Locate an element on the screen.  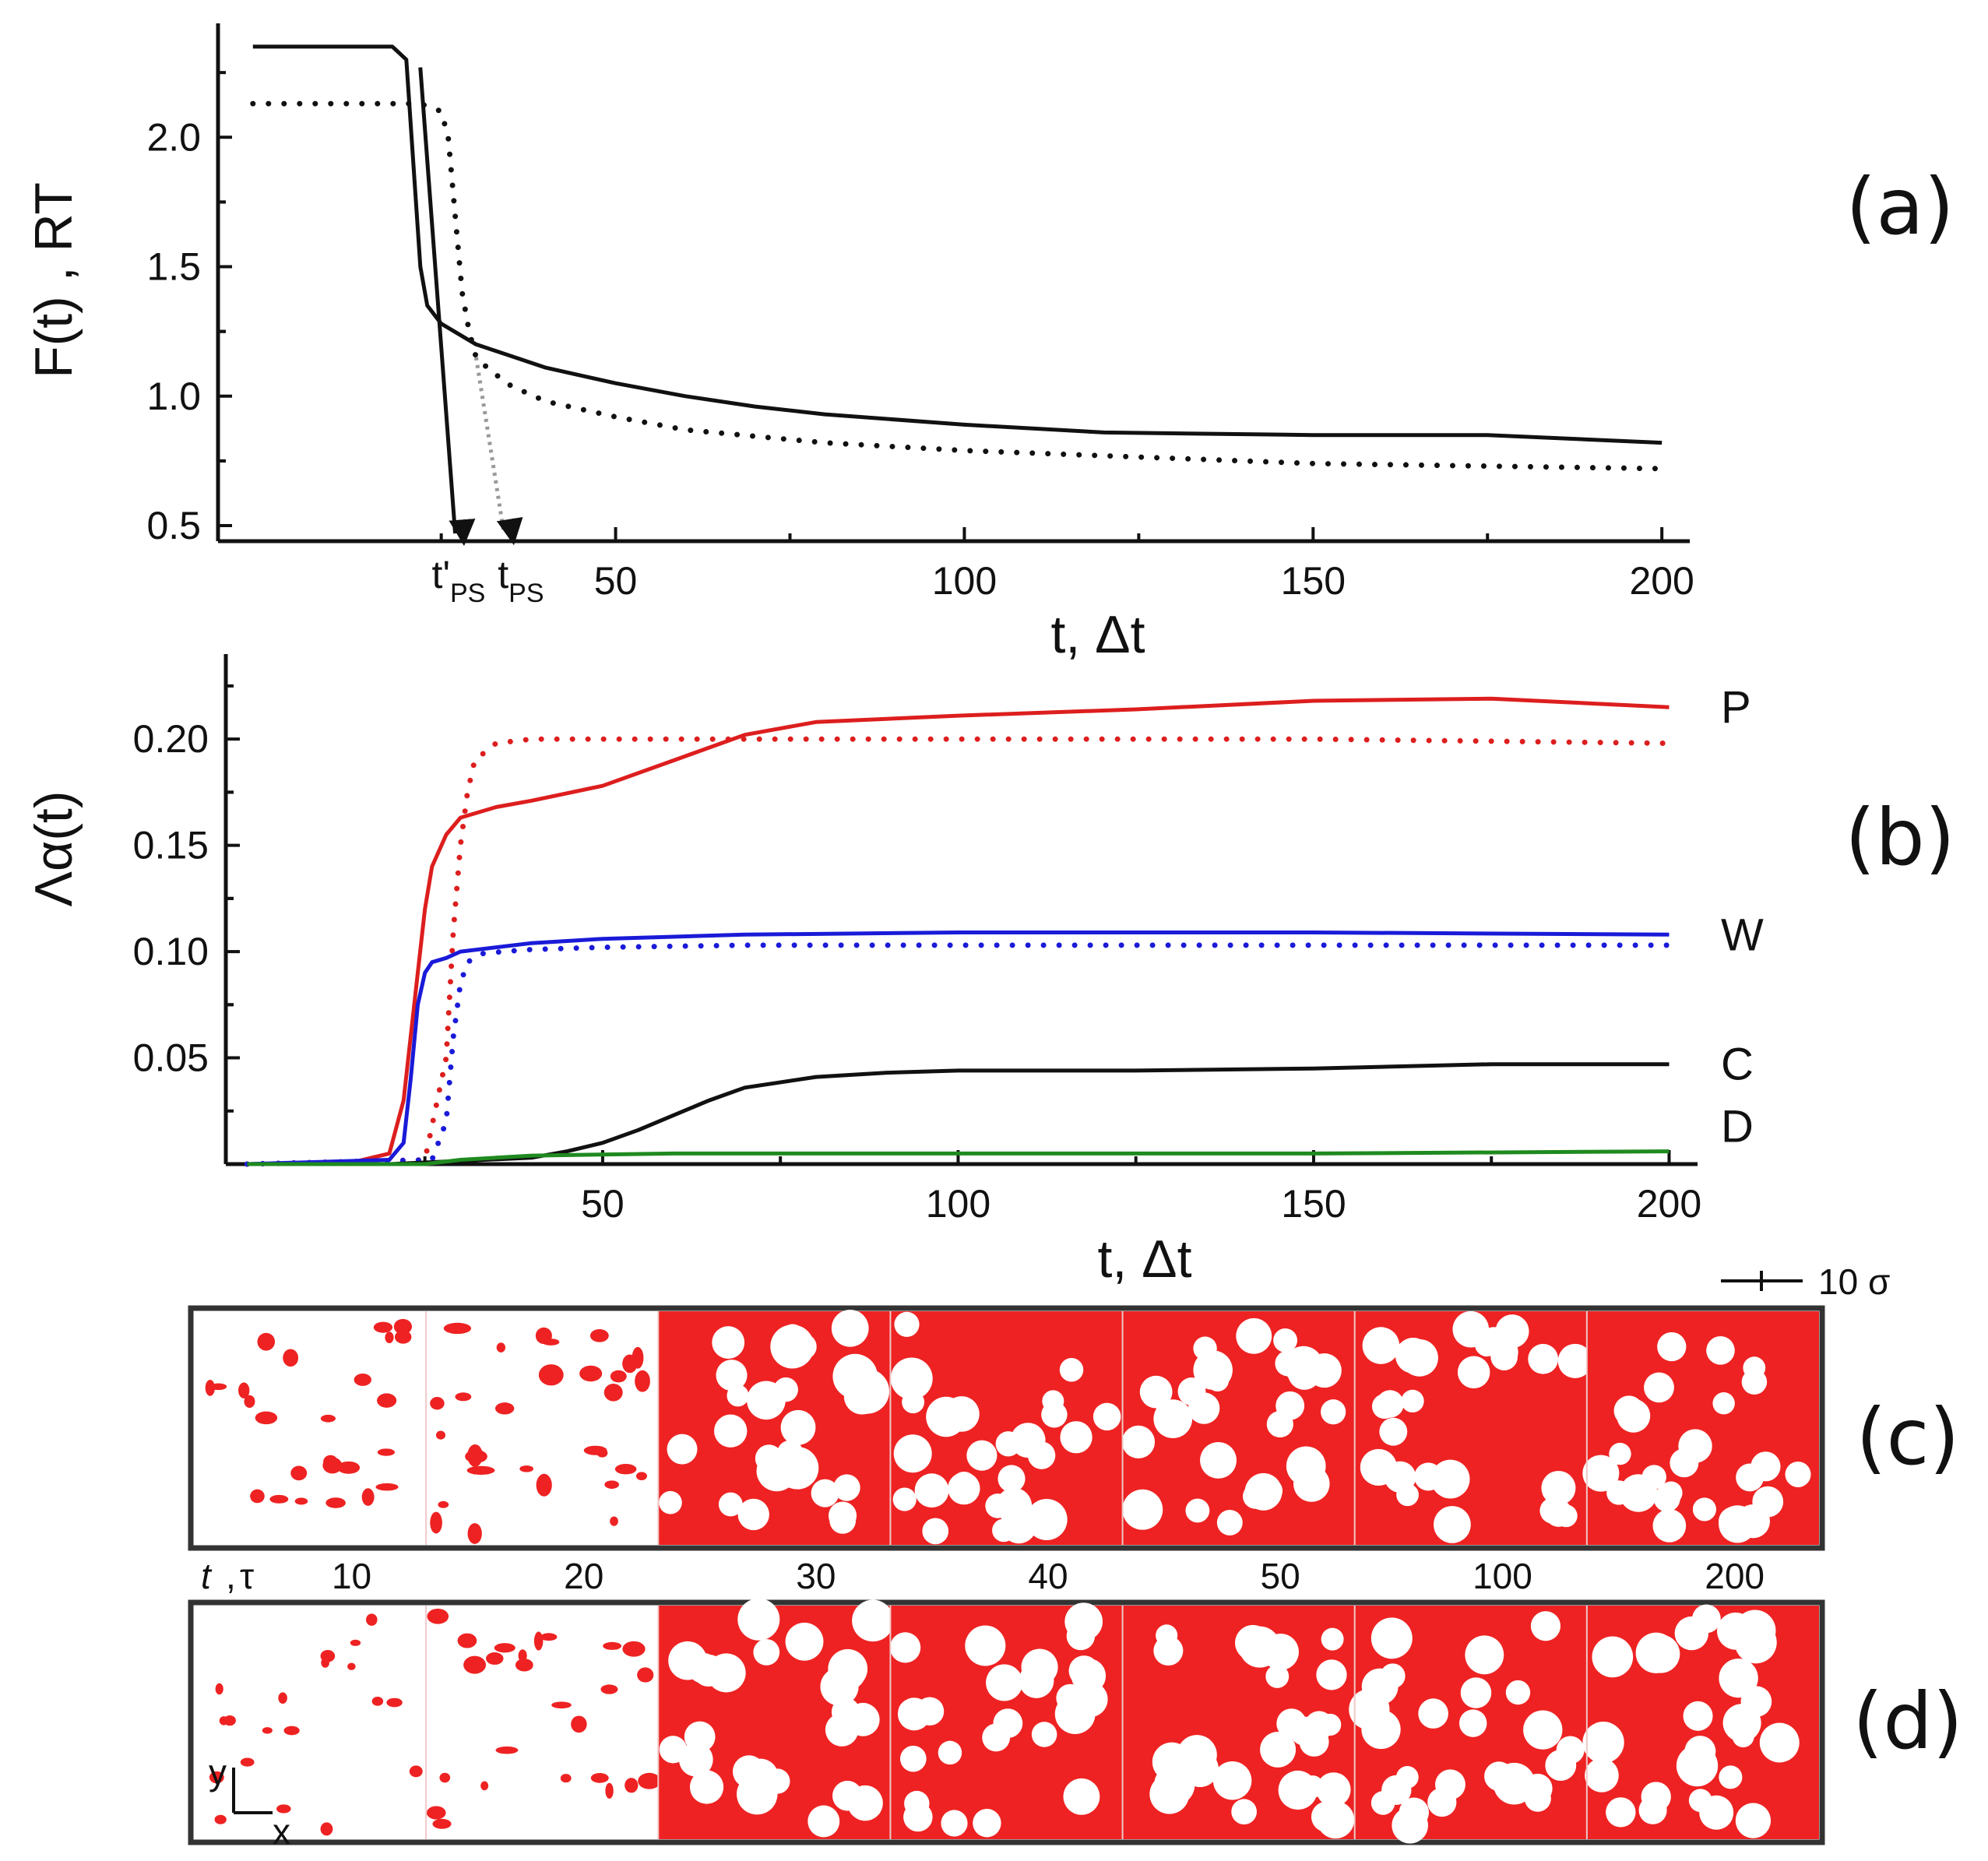
strip-c-snapshots is located at coordinates (1012, 1427).